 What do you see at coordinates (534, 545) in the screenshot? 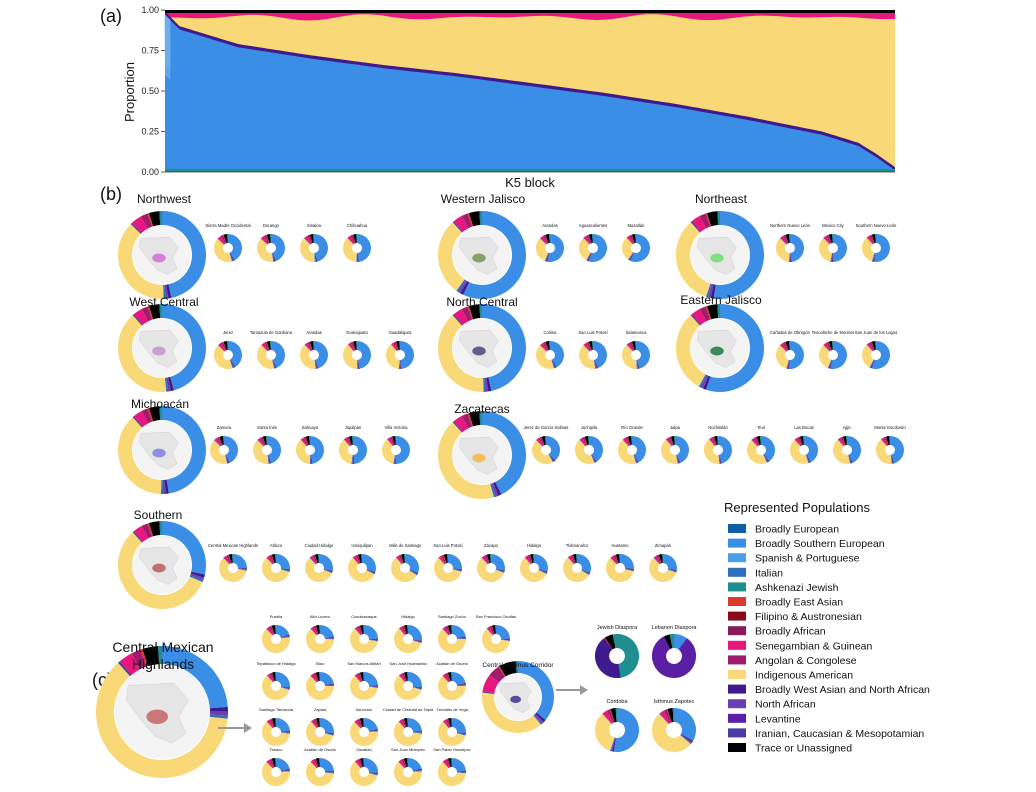
I see `region-label: Hidalgo` at bounding box center [534, 545].